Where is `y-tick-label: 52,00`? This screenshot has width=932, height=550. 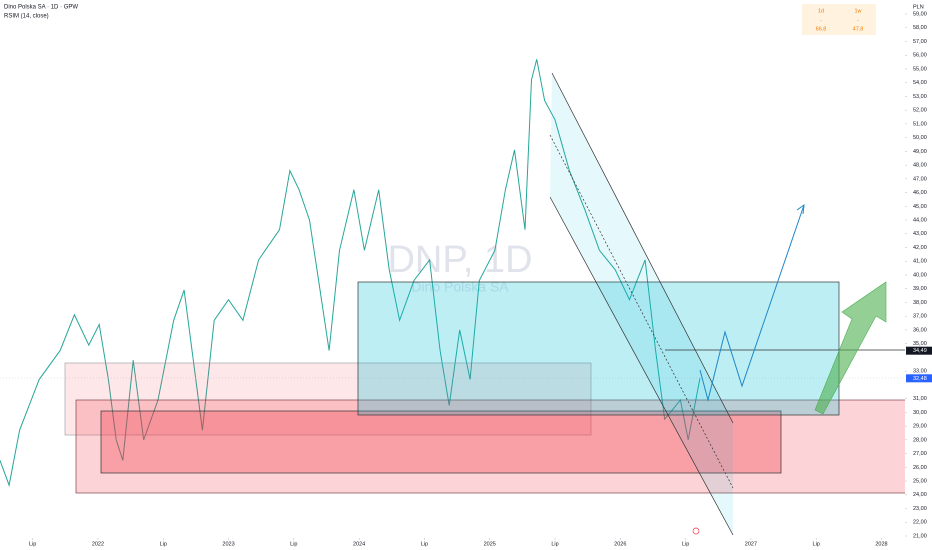 y-tick-label: 52,00 is located at coordinates (920, 111).